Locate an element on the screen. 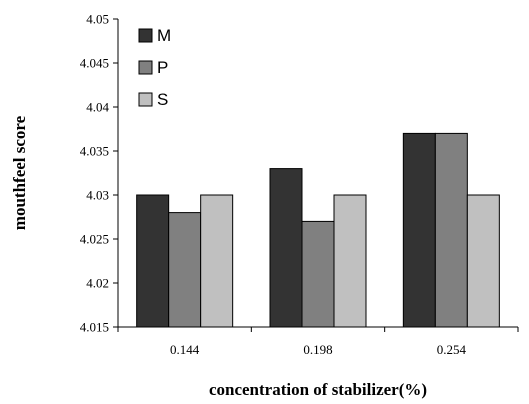  legend: MPS is located at coordinates (154, 67).